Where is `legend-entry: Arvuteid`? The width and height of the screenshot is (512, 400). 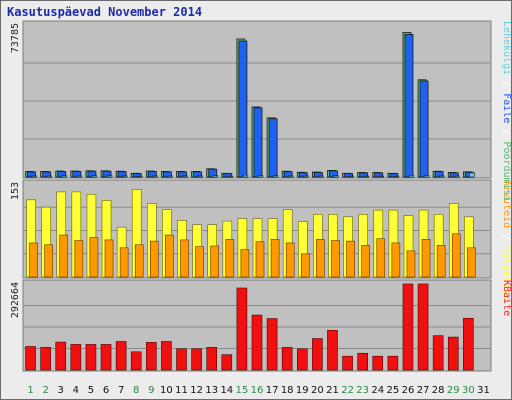
legend-entry: Arvuteid is located at coordinates (506, 204).